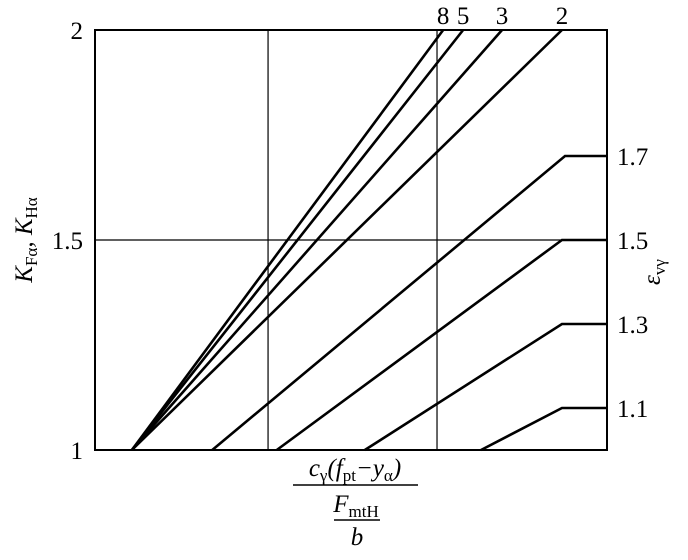  What do you see at coordinates (463, 16) in the screenshot?
I see `series-label: 5` at bounding box center [463, 16].